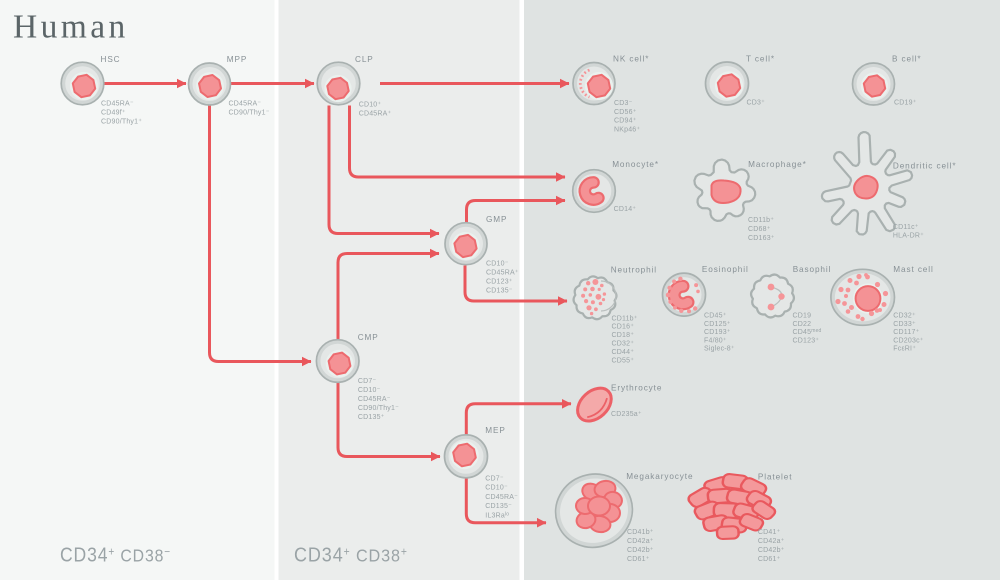 The height and width of the screenshot is (580, 1000). I want to click on svg-text: CD22, so click(802, 324).